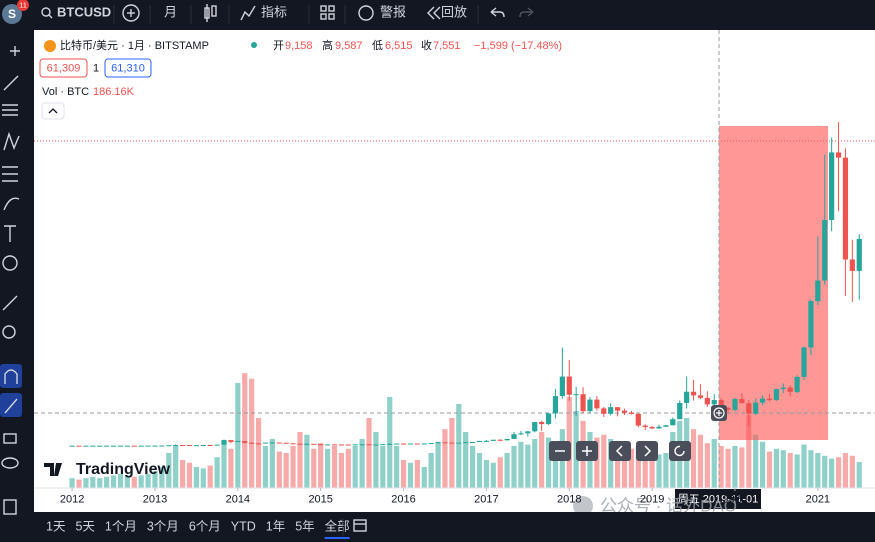  I want to click on change-value: −1,599 (−17.48%), so click(518, 46).